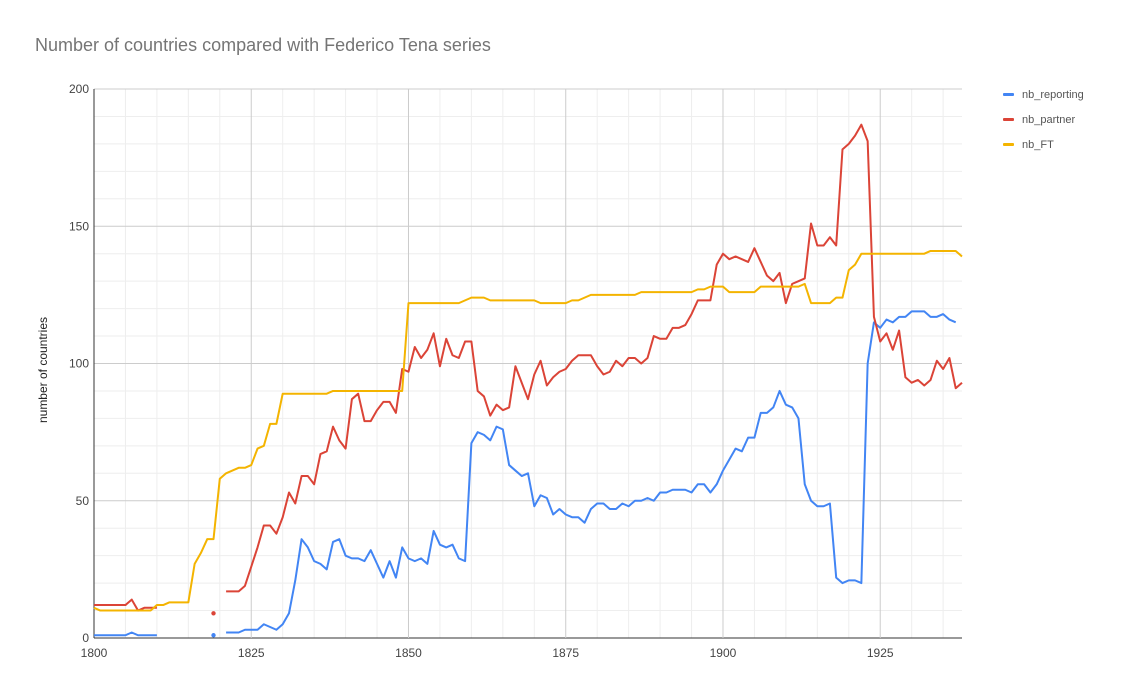  Describe the element at coordinates (1038, 144) in the screenshot. I see `legend-label: nb_FT` at that location.